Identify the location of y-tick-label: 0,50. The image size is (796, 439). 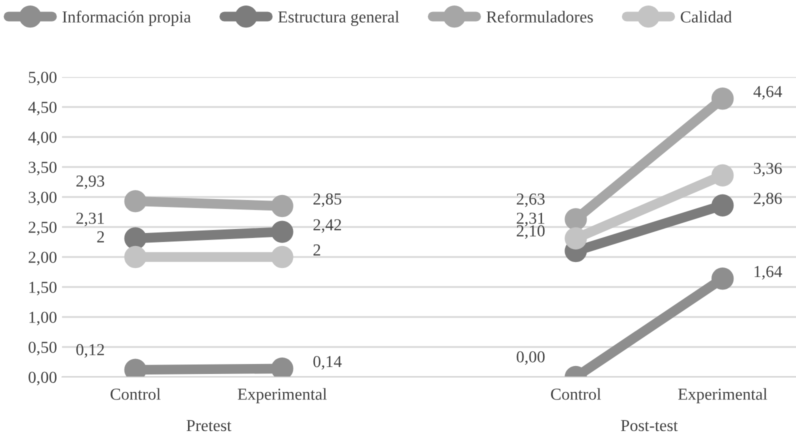
(42, 349).